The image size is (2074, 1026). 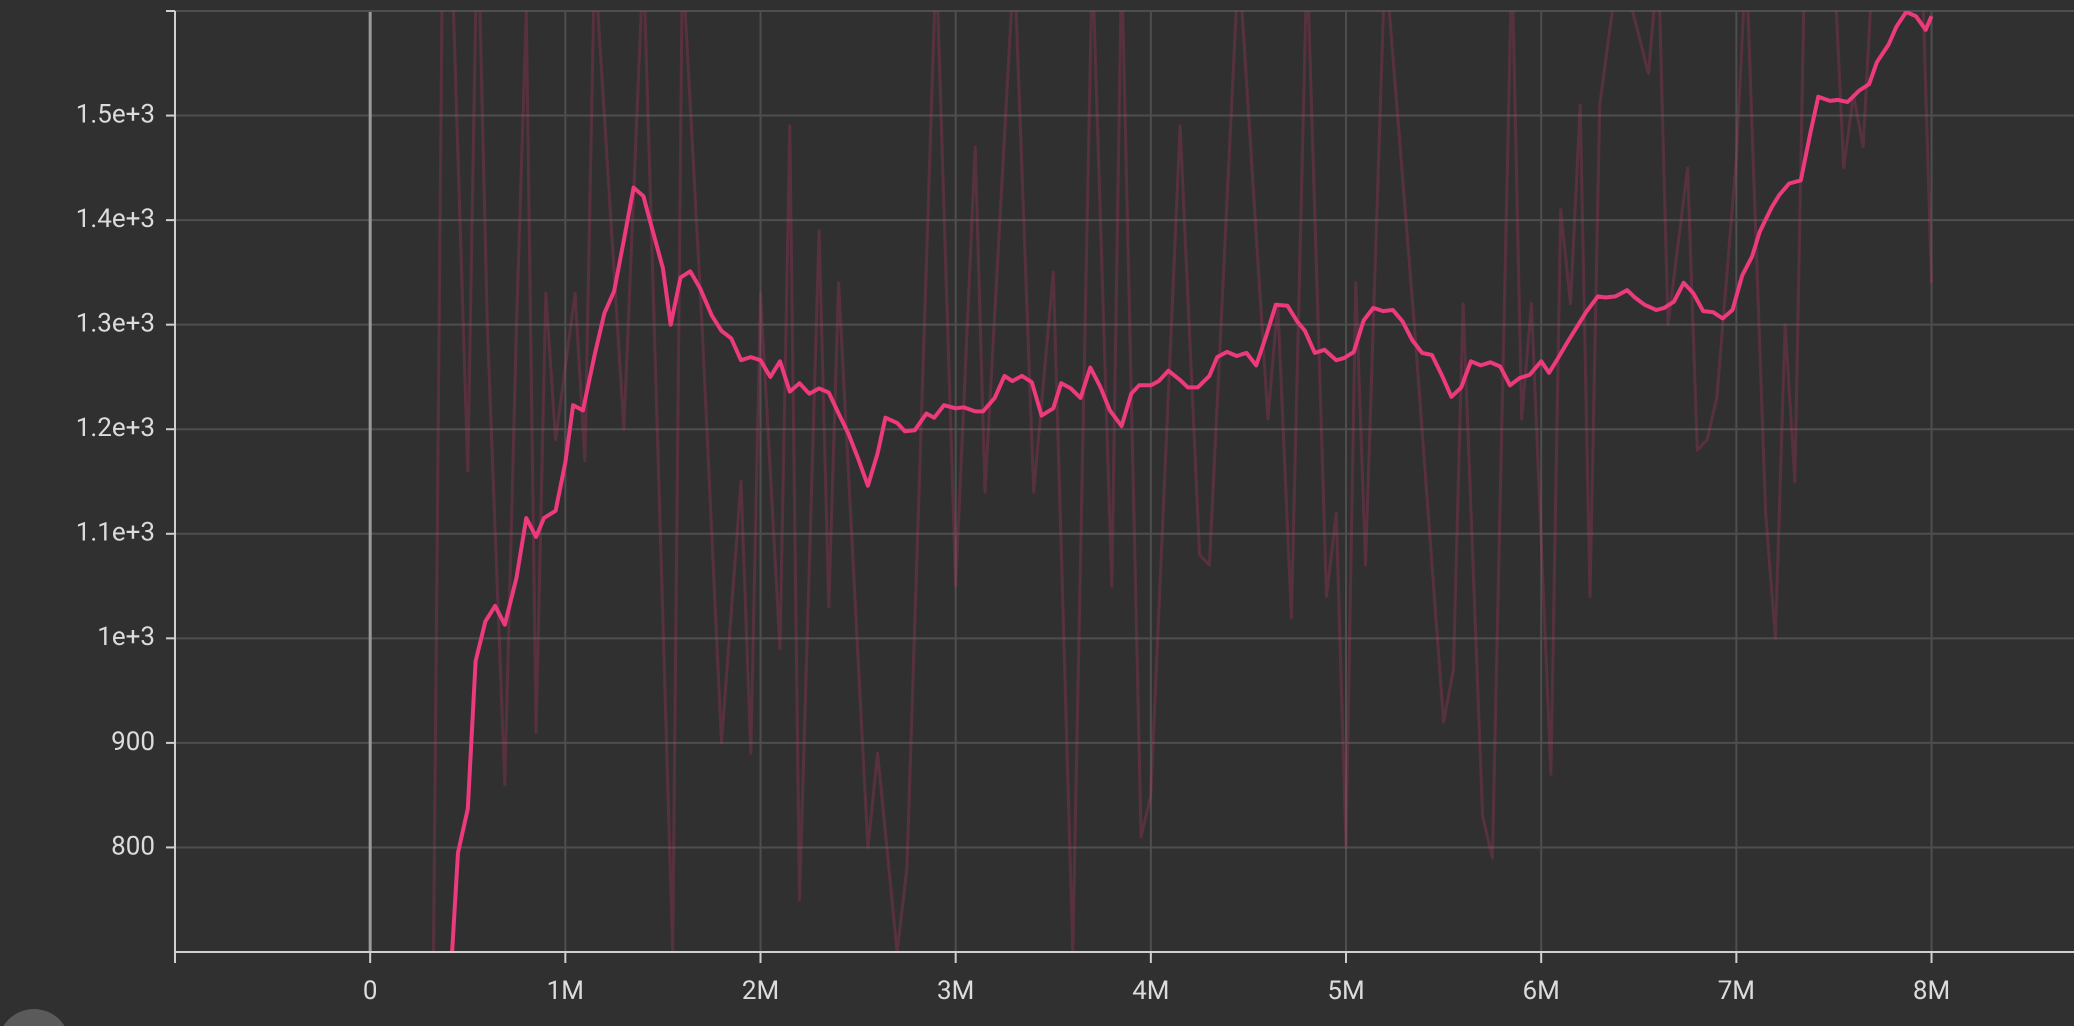 I want to click on x-tick-label: 6M, so click(x=1541, y=991).